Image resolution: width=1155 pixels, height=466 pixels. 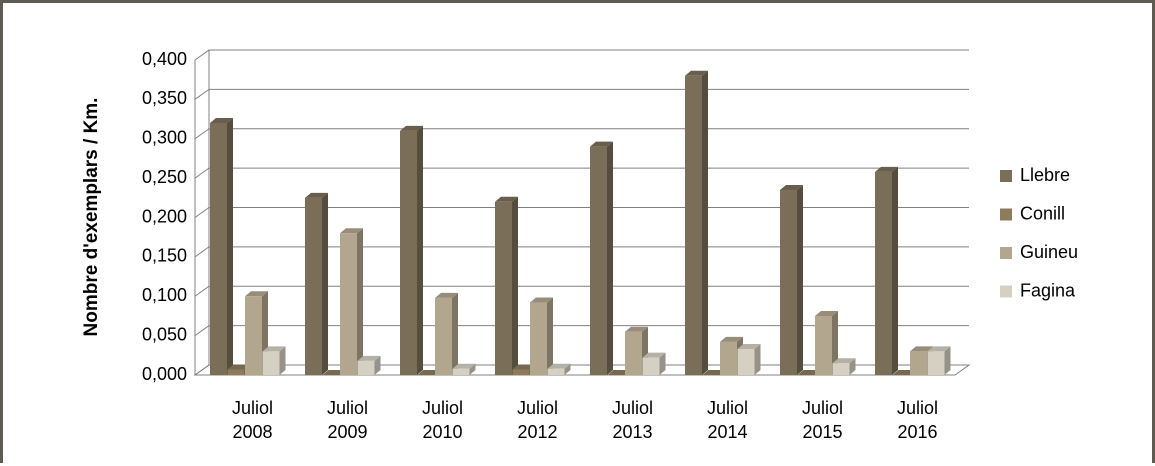 I want to click on y-axis-title: Nombre d'exemplars / Km., so click(x=91, y=217).